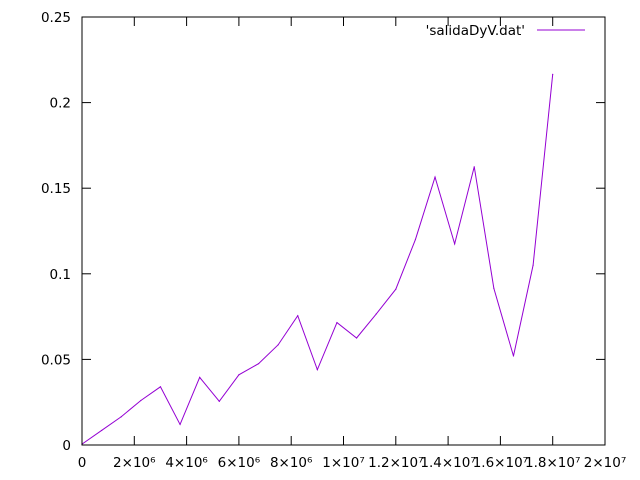 This screenshot has width=640, height=480. Describe the element at coordinates (343, 463) in the screenshot. I see `x-tick-label: 1×10⁷` at that location.